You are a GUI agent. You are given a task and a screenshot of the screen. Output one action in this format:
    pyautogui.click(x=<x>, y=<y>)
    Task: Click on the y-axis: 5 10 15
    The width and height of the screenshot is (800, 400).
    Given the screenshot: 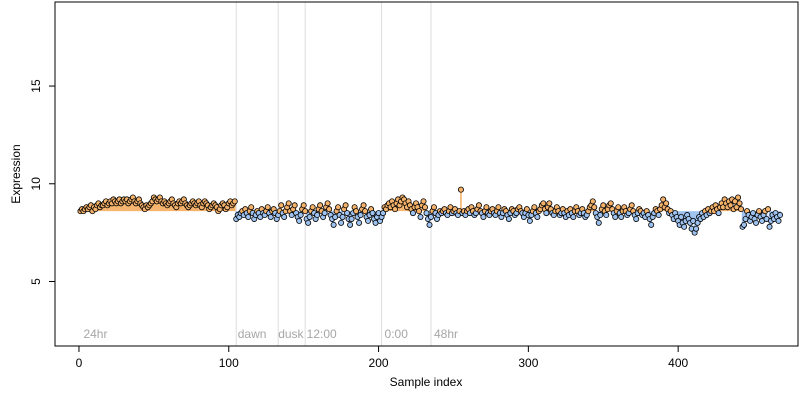 What is the action you would take?
    pyautogui.click(x=42, y=182)
    